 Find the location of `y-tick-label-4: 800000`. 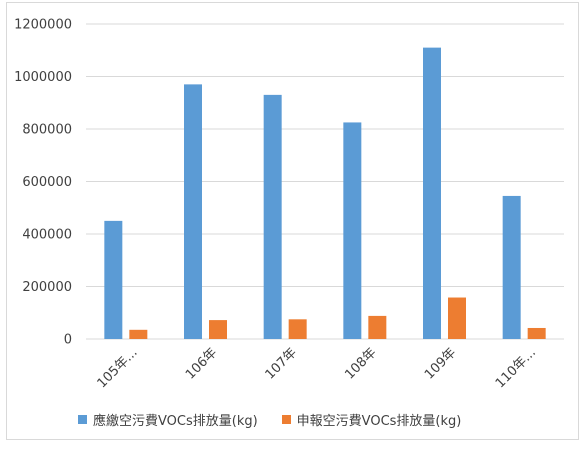

y-tick-label-4: 800000 is located at coordinates (47, 130).